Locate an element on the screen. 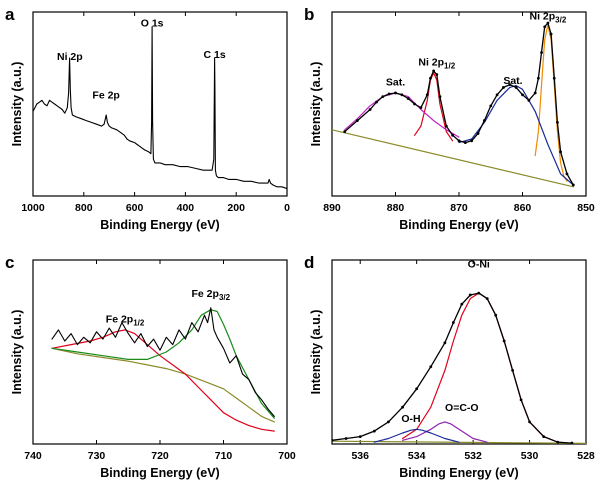  peak-annotation: Ni 2p1/2 is located at coordinates (436, 63).